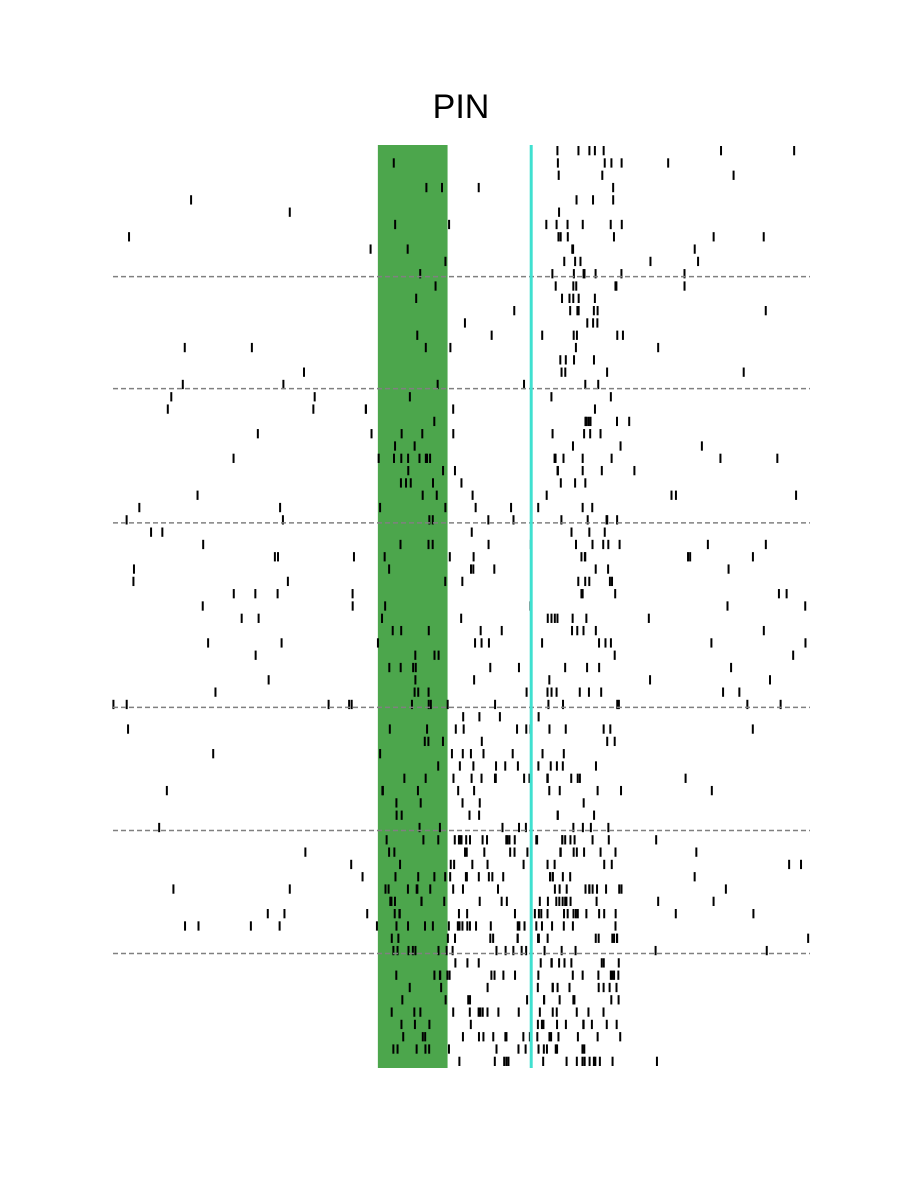 The image size is (900, 1200). I want to click on shaded-interval, so click(412, 606).